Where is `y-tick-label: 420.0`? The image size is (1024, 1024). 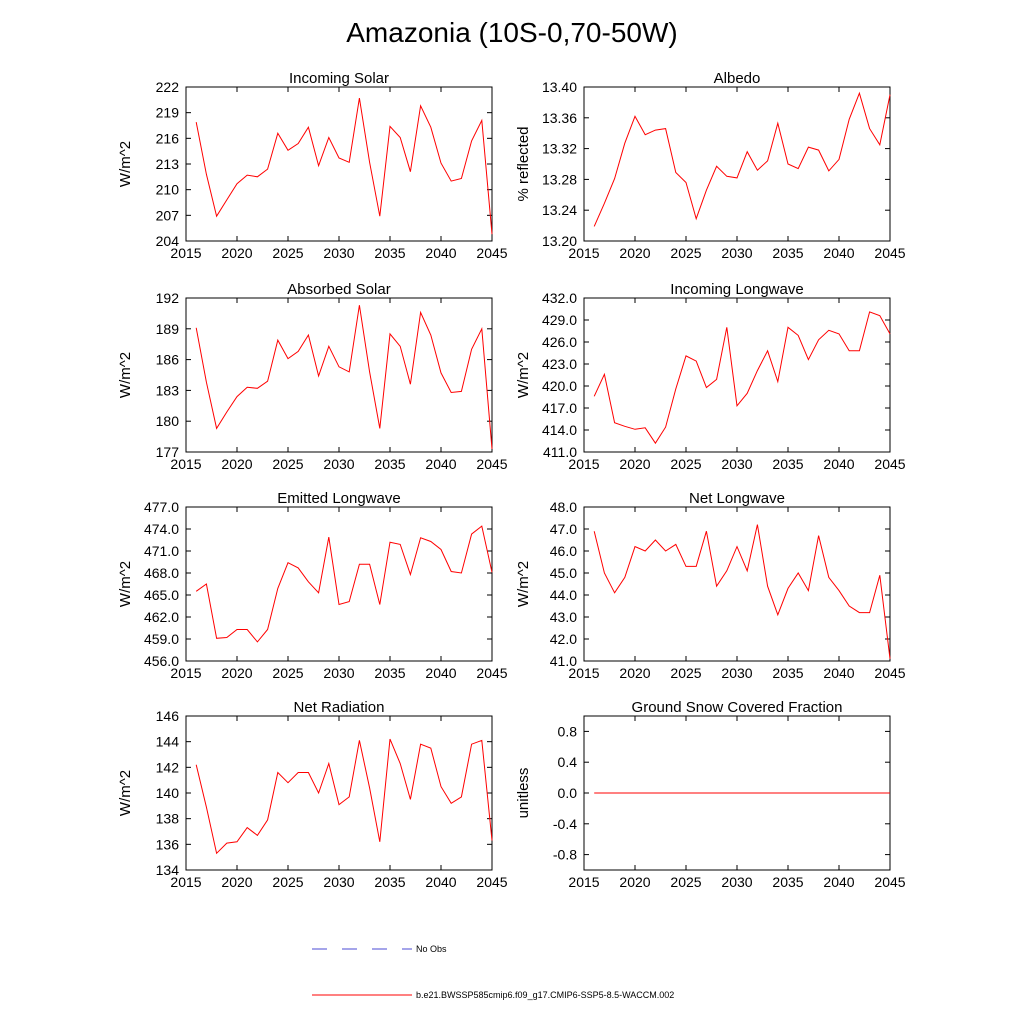
y-tick-label: 420.0 is located at coordinates (559, 386).